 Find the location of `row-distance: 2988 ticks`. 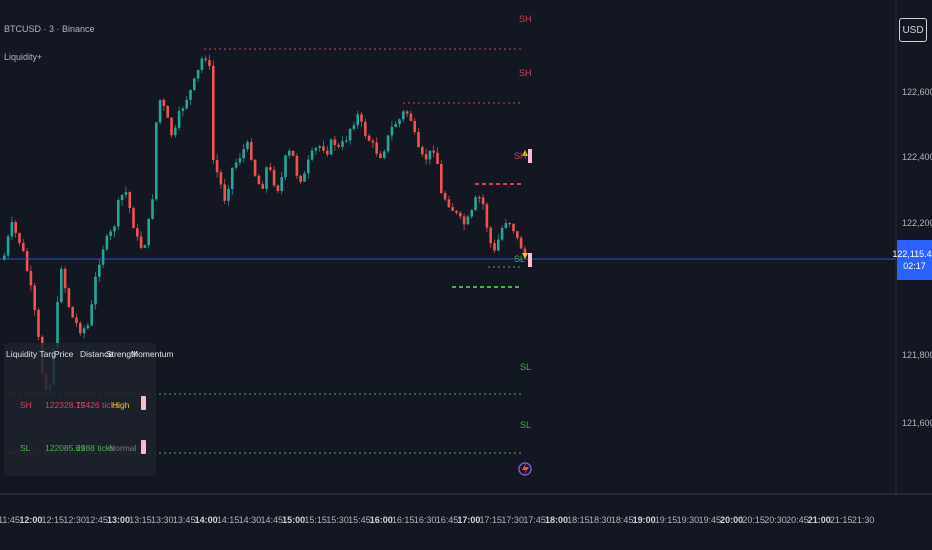

row-distance: 2988 ticks is located at coordinates (95, 448).